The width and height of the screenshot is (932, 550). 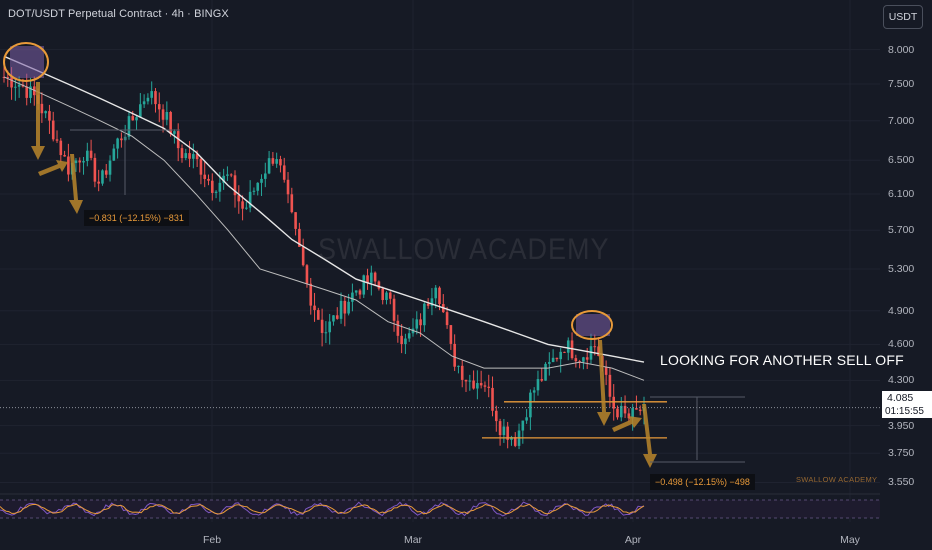 I want to click on y-tick-label-7: 4.900, so click(x=901, y=310).